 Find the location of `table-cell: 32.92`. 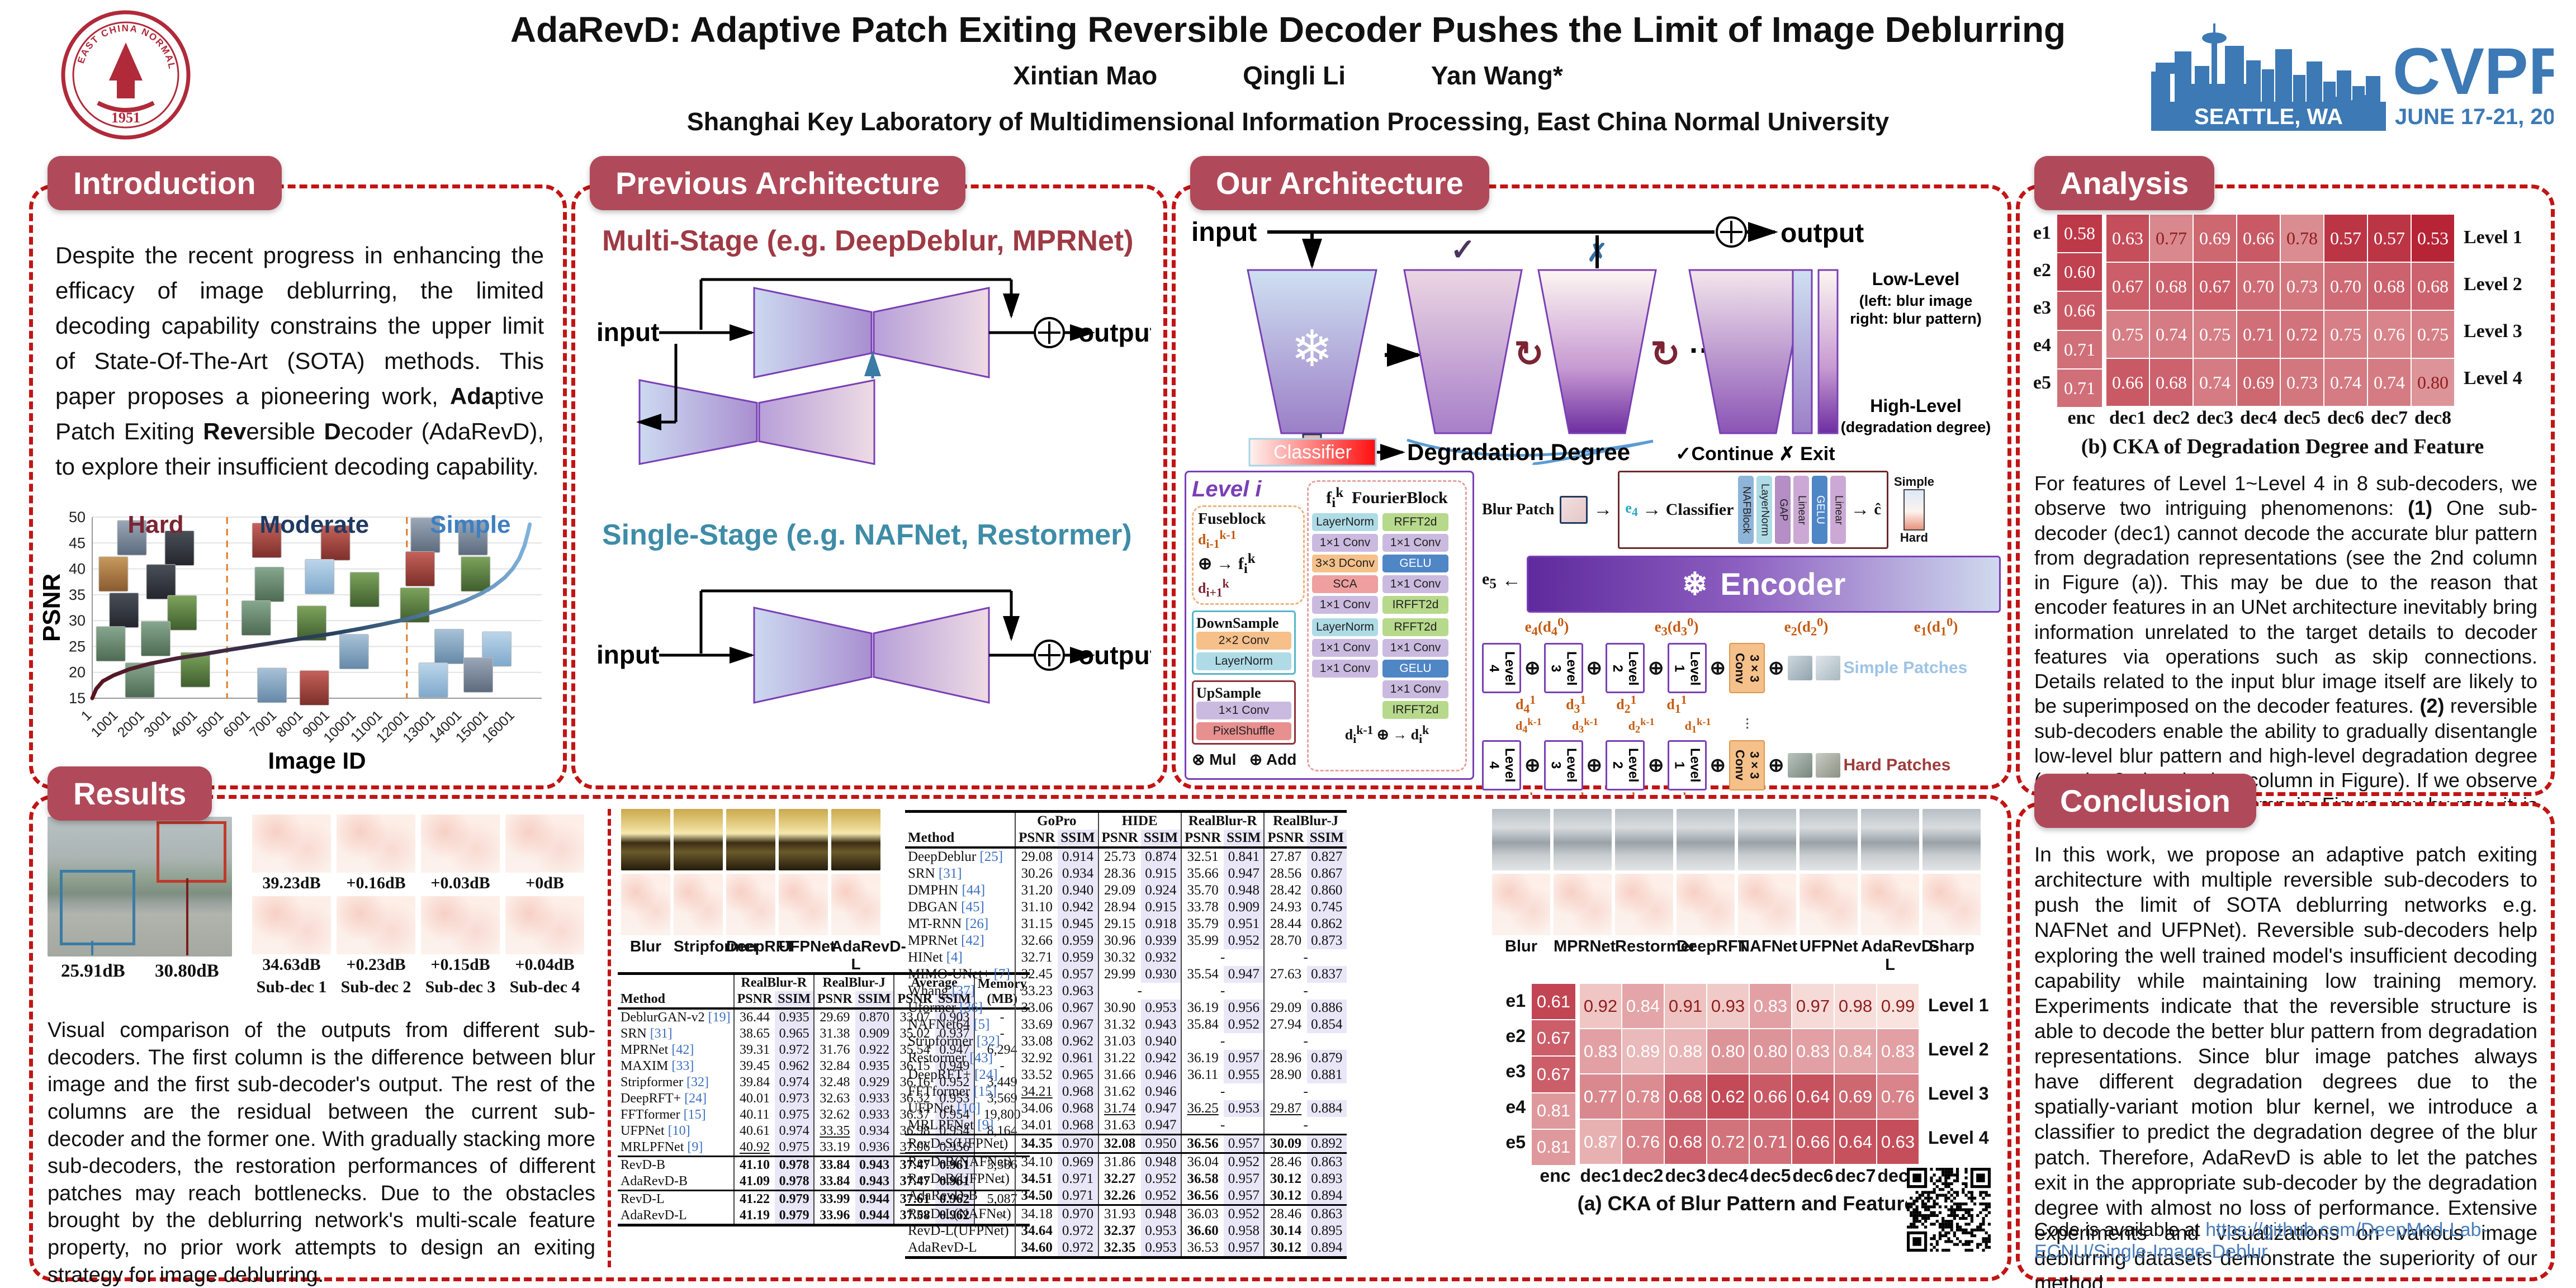

table-cell: 32.92 is located at coordinates (1036, 1058).